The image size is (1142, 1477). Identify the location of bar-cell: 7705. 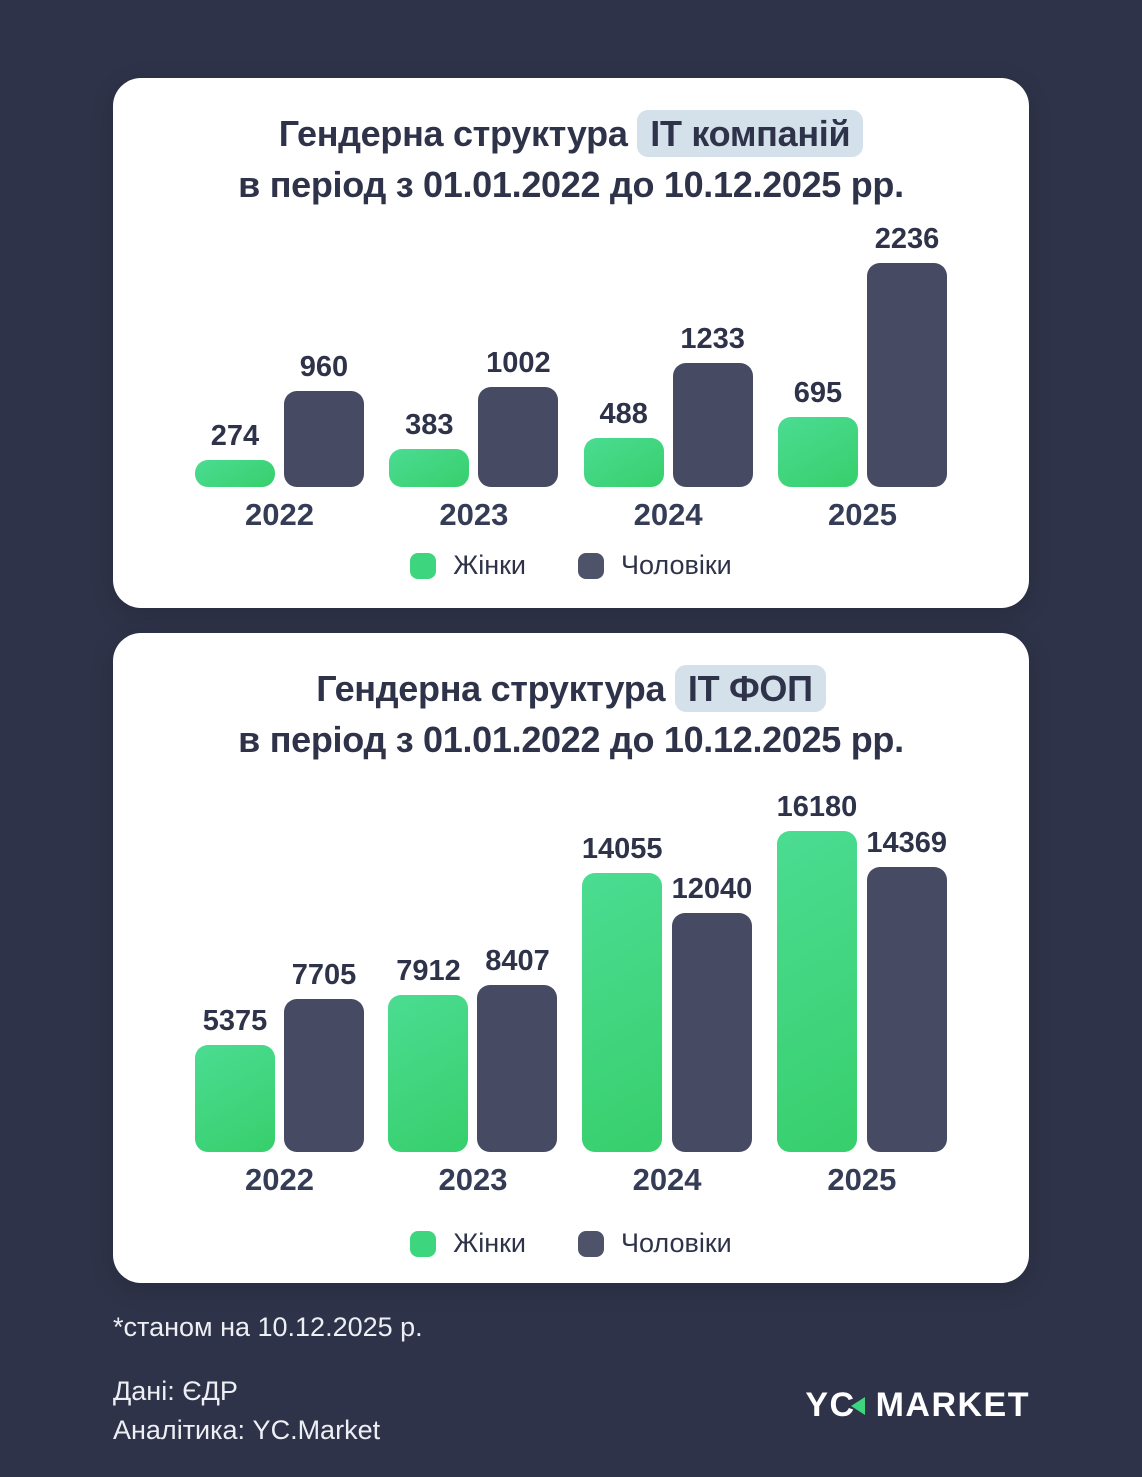
(324, 1055).